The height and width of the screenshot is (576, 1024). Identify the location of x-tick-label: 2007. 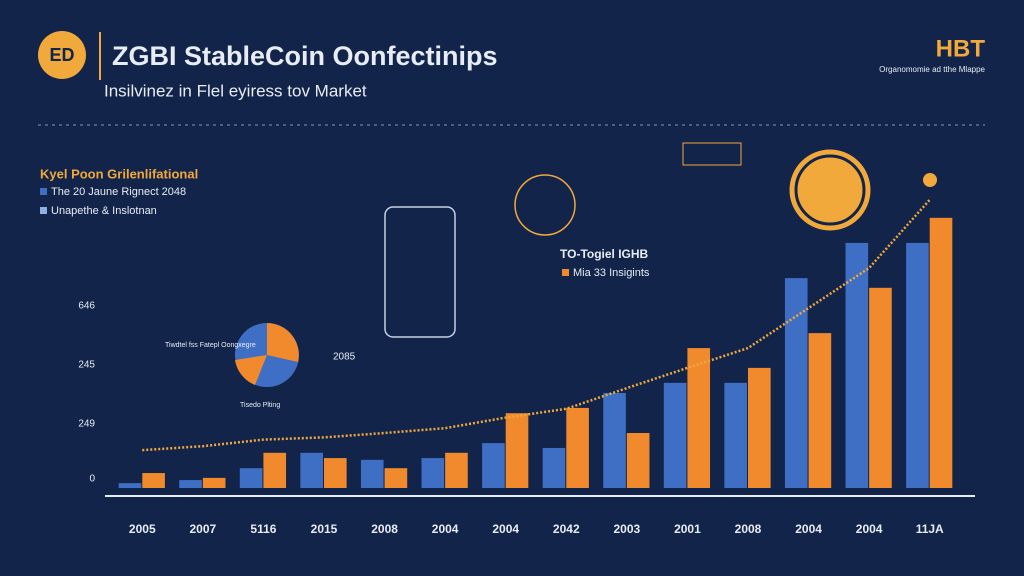
(203, 529).